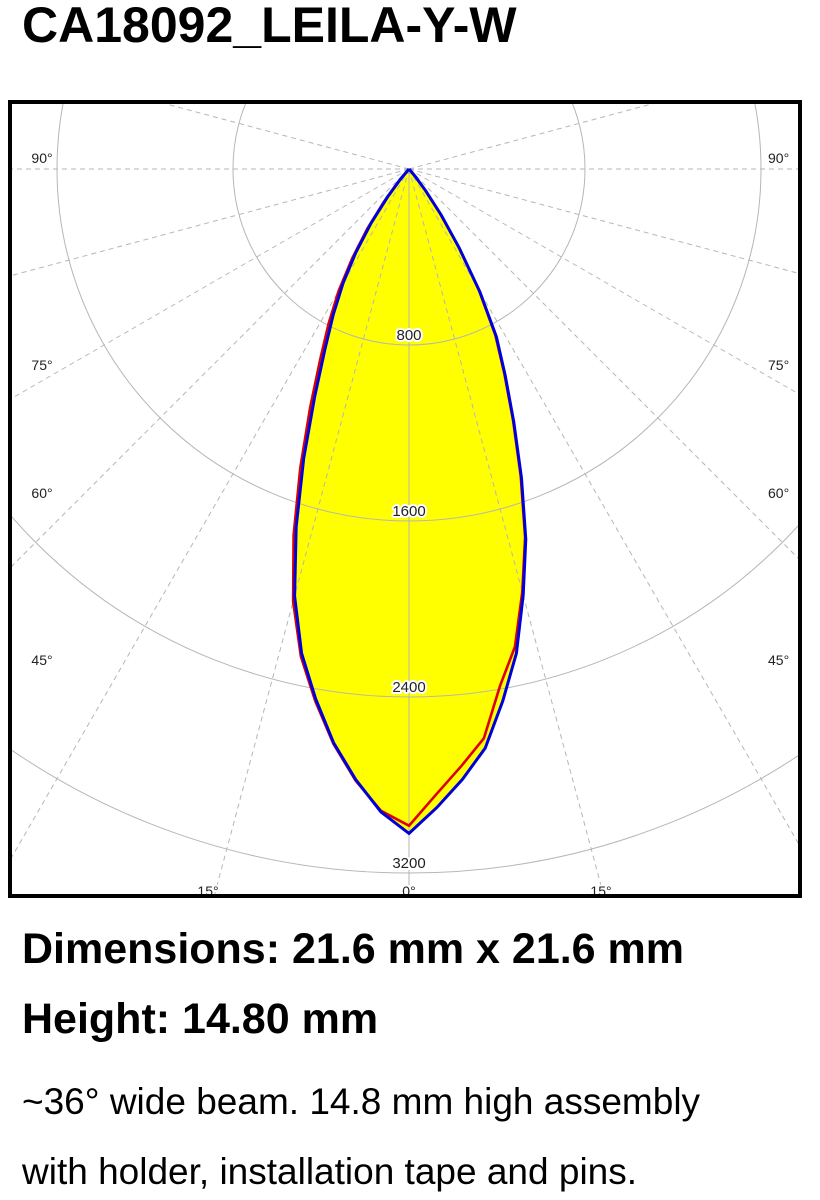 The height and width of the screenshot is (1200, 820). Describe the element at coordinates (353, 949) in the screenshot. I see `dimensions-text: Dimensions: 21.6 mm x 21.6 mm` at that location.